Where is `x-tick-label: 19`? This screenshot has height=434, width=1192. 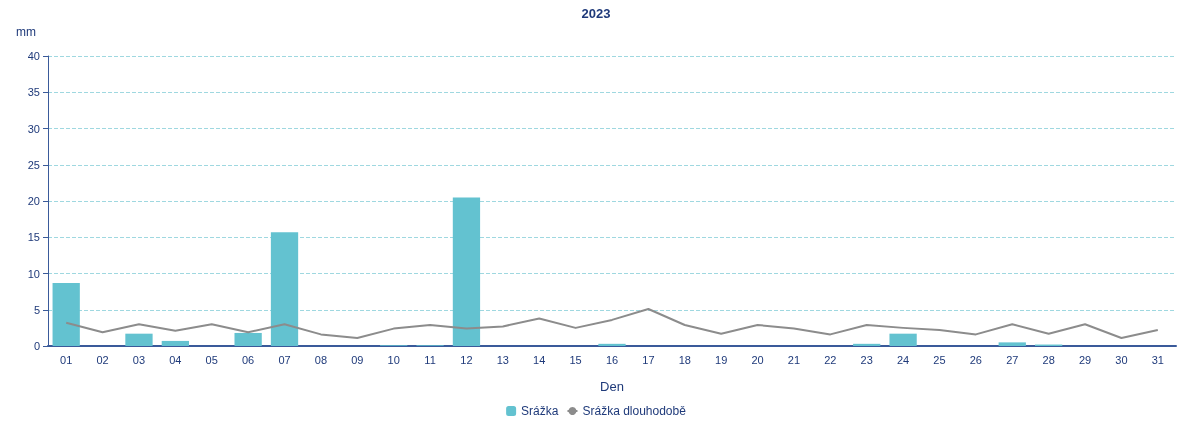
x-tick-label: 19 is located at coordinates (721, 359).